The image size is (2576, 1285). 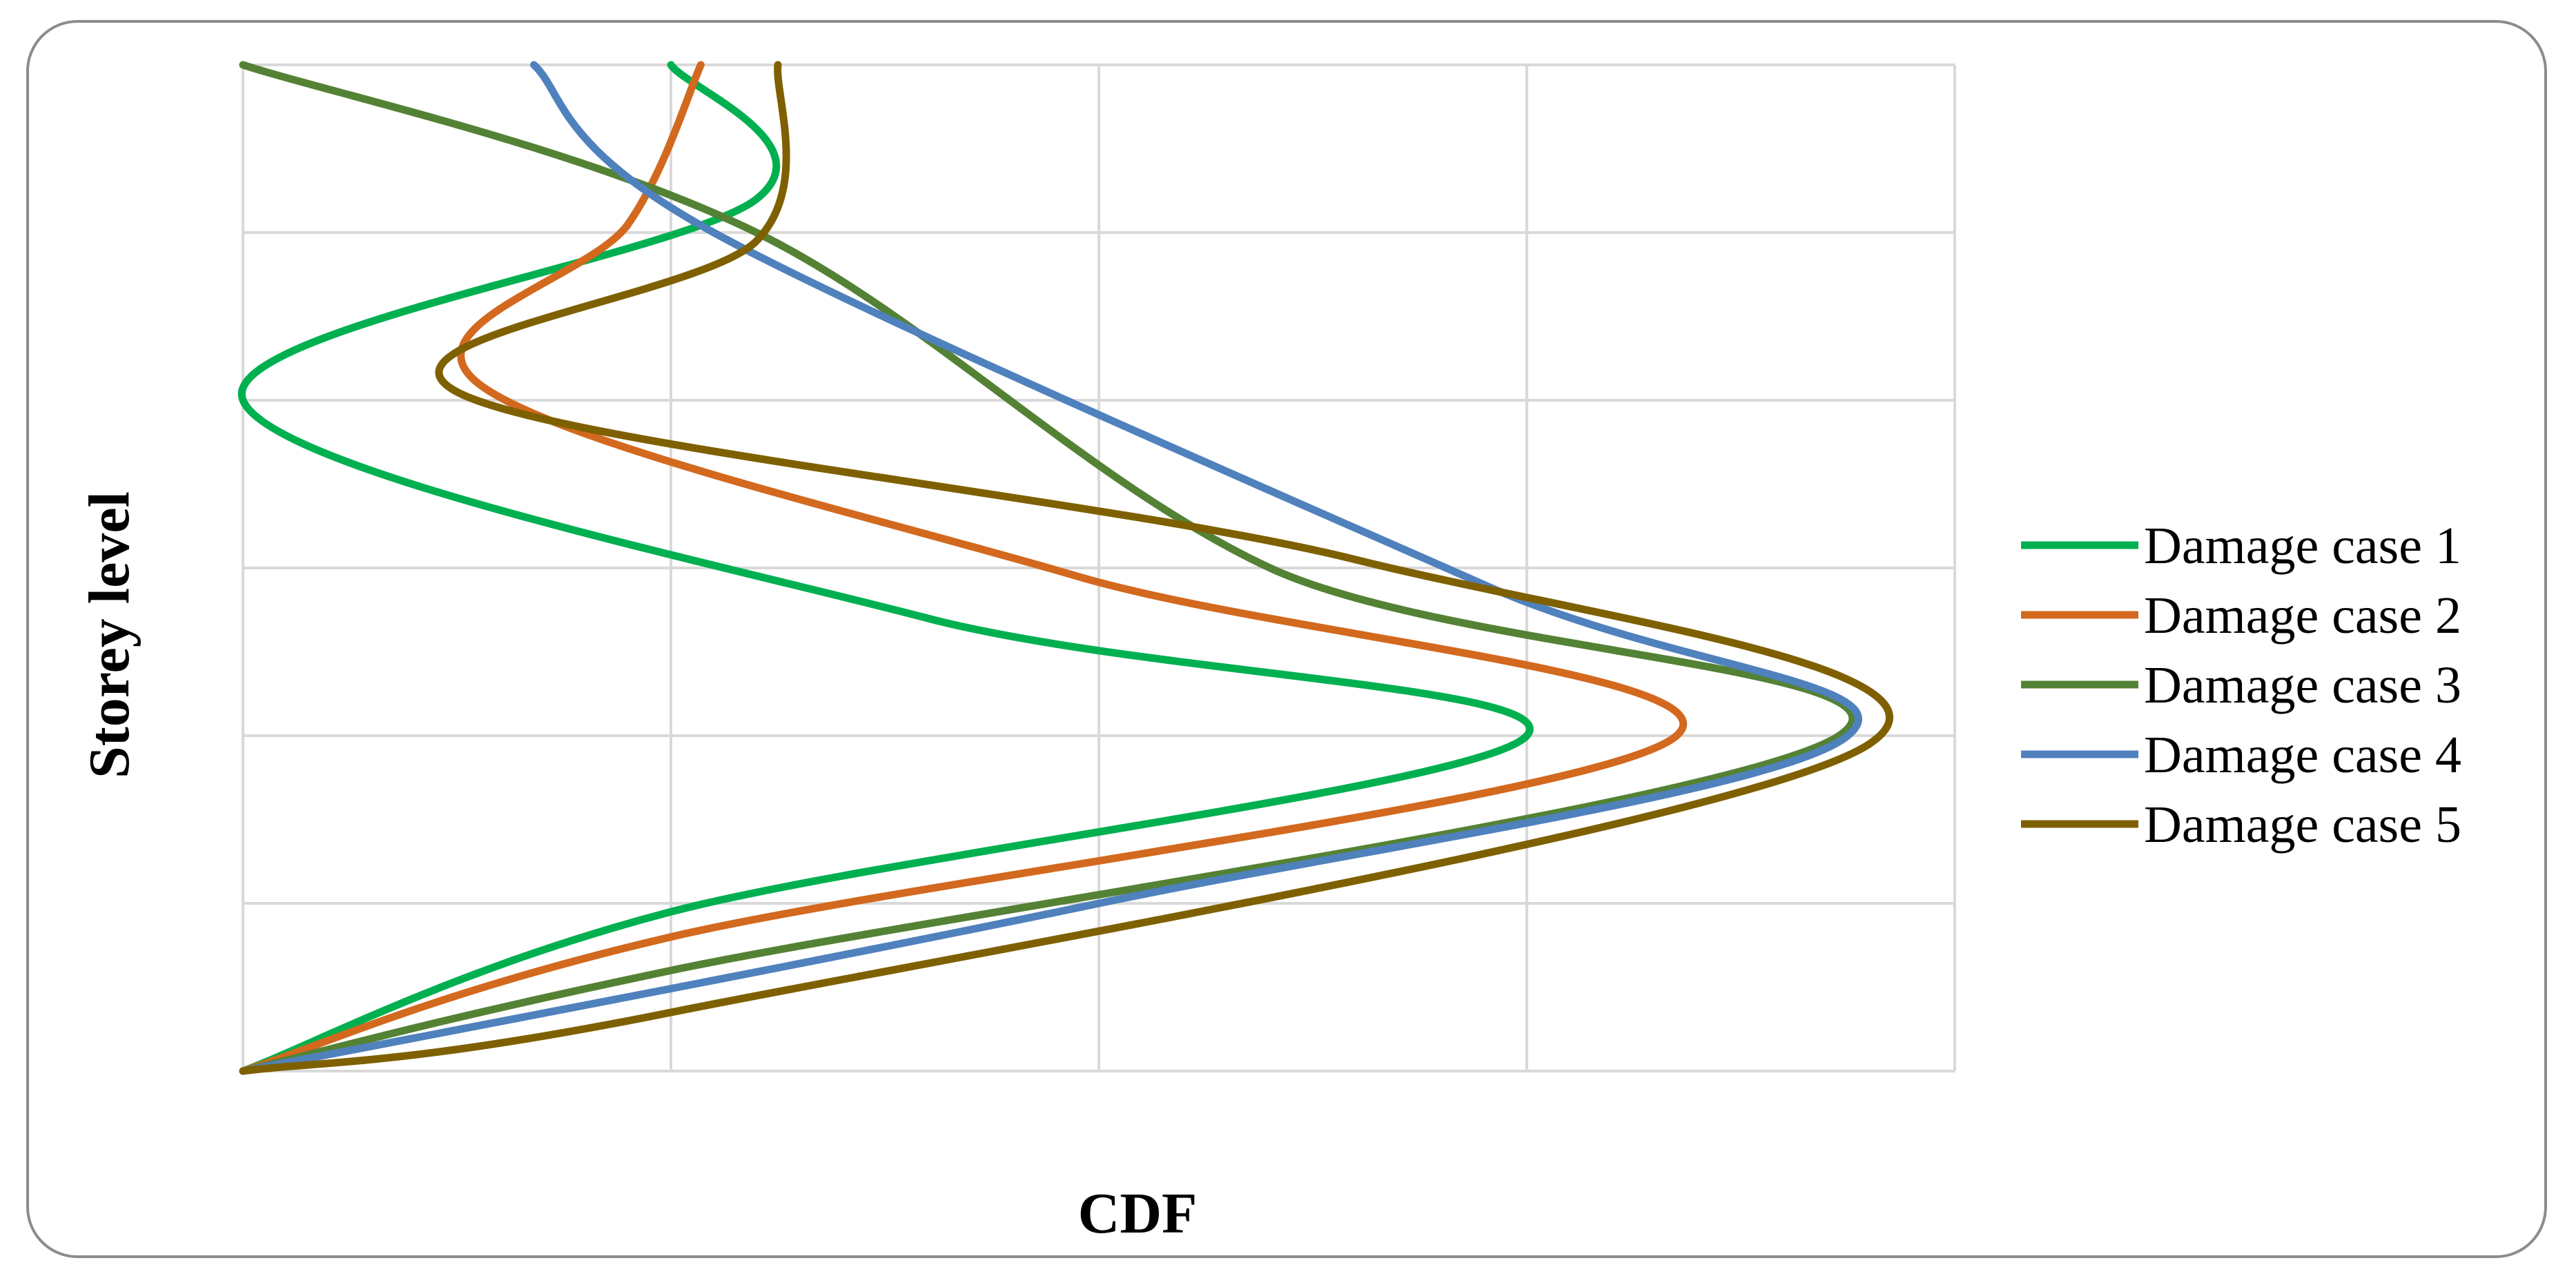 I want to click on y-axis-title: Storey level, so click(x=109, y=634).